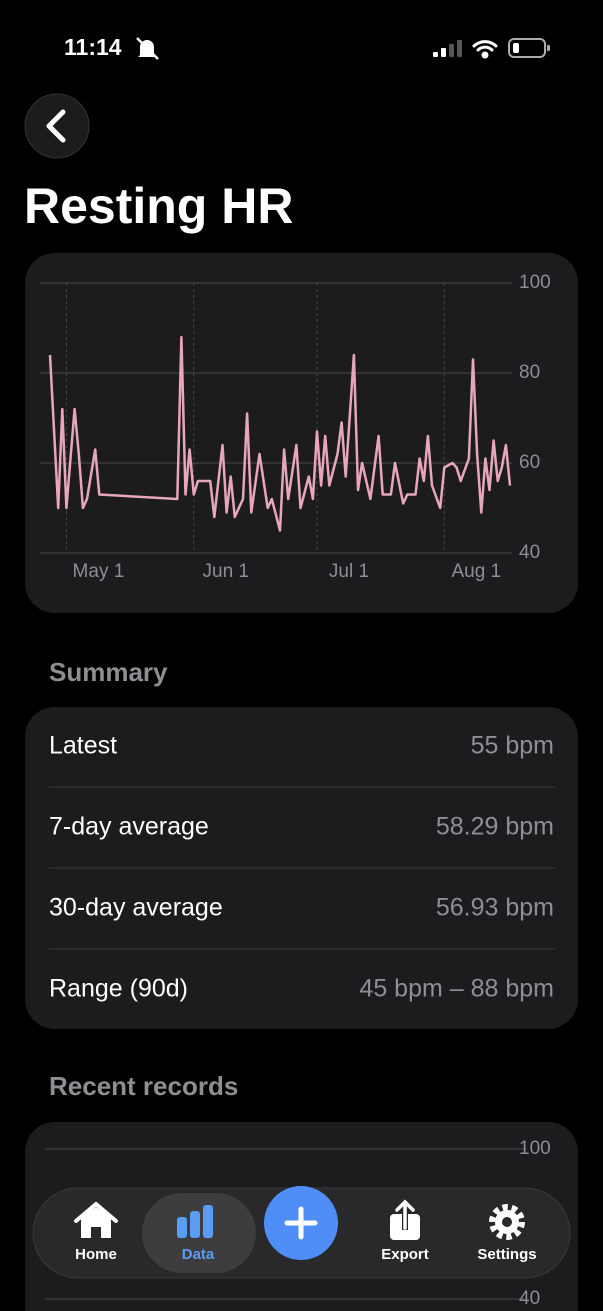  What do you see at coordinates (96, 1220) in the screenshot?
I see `home-icon` at bounding box center [96, 1220].